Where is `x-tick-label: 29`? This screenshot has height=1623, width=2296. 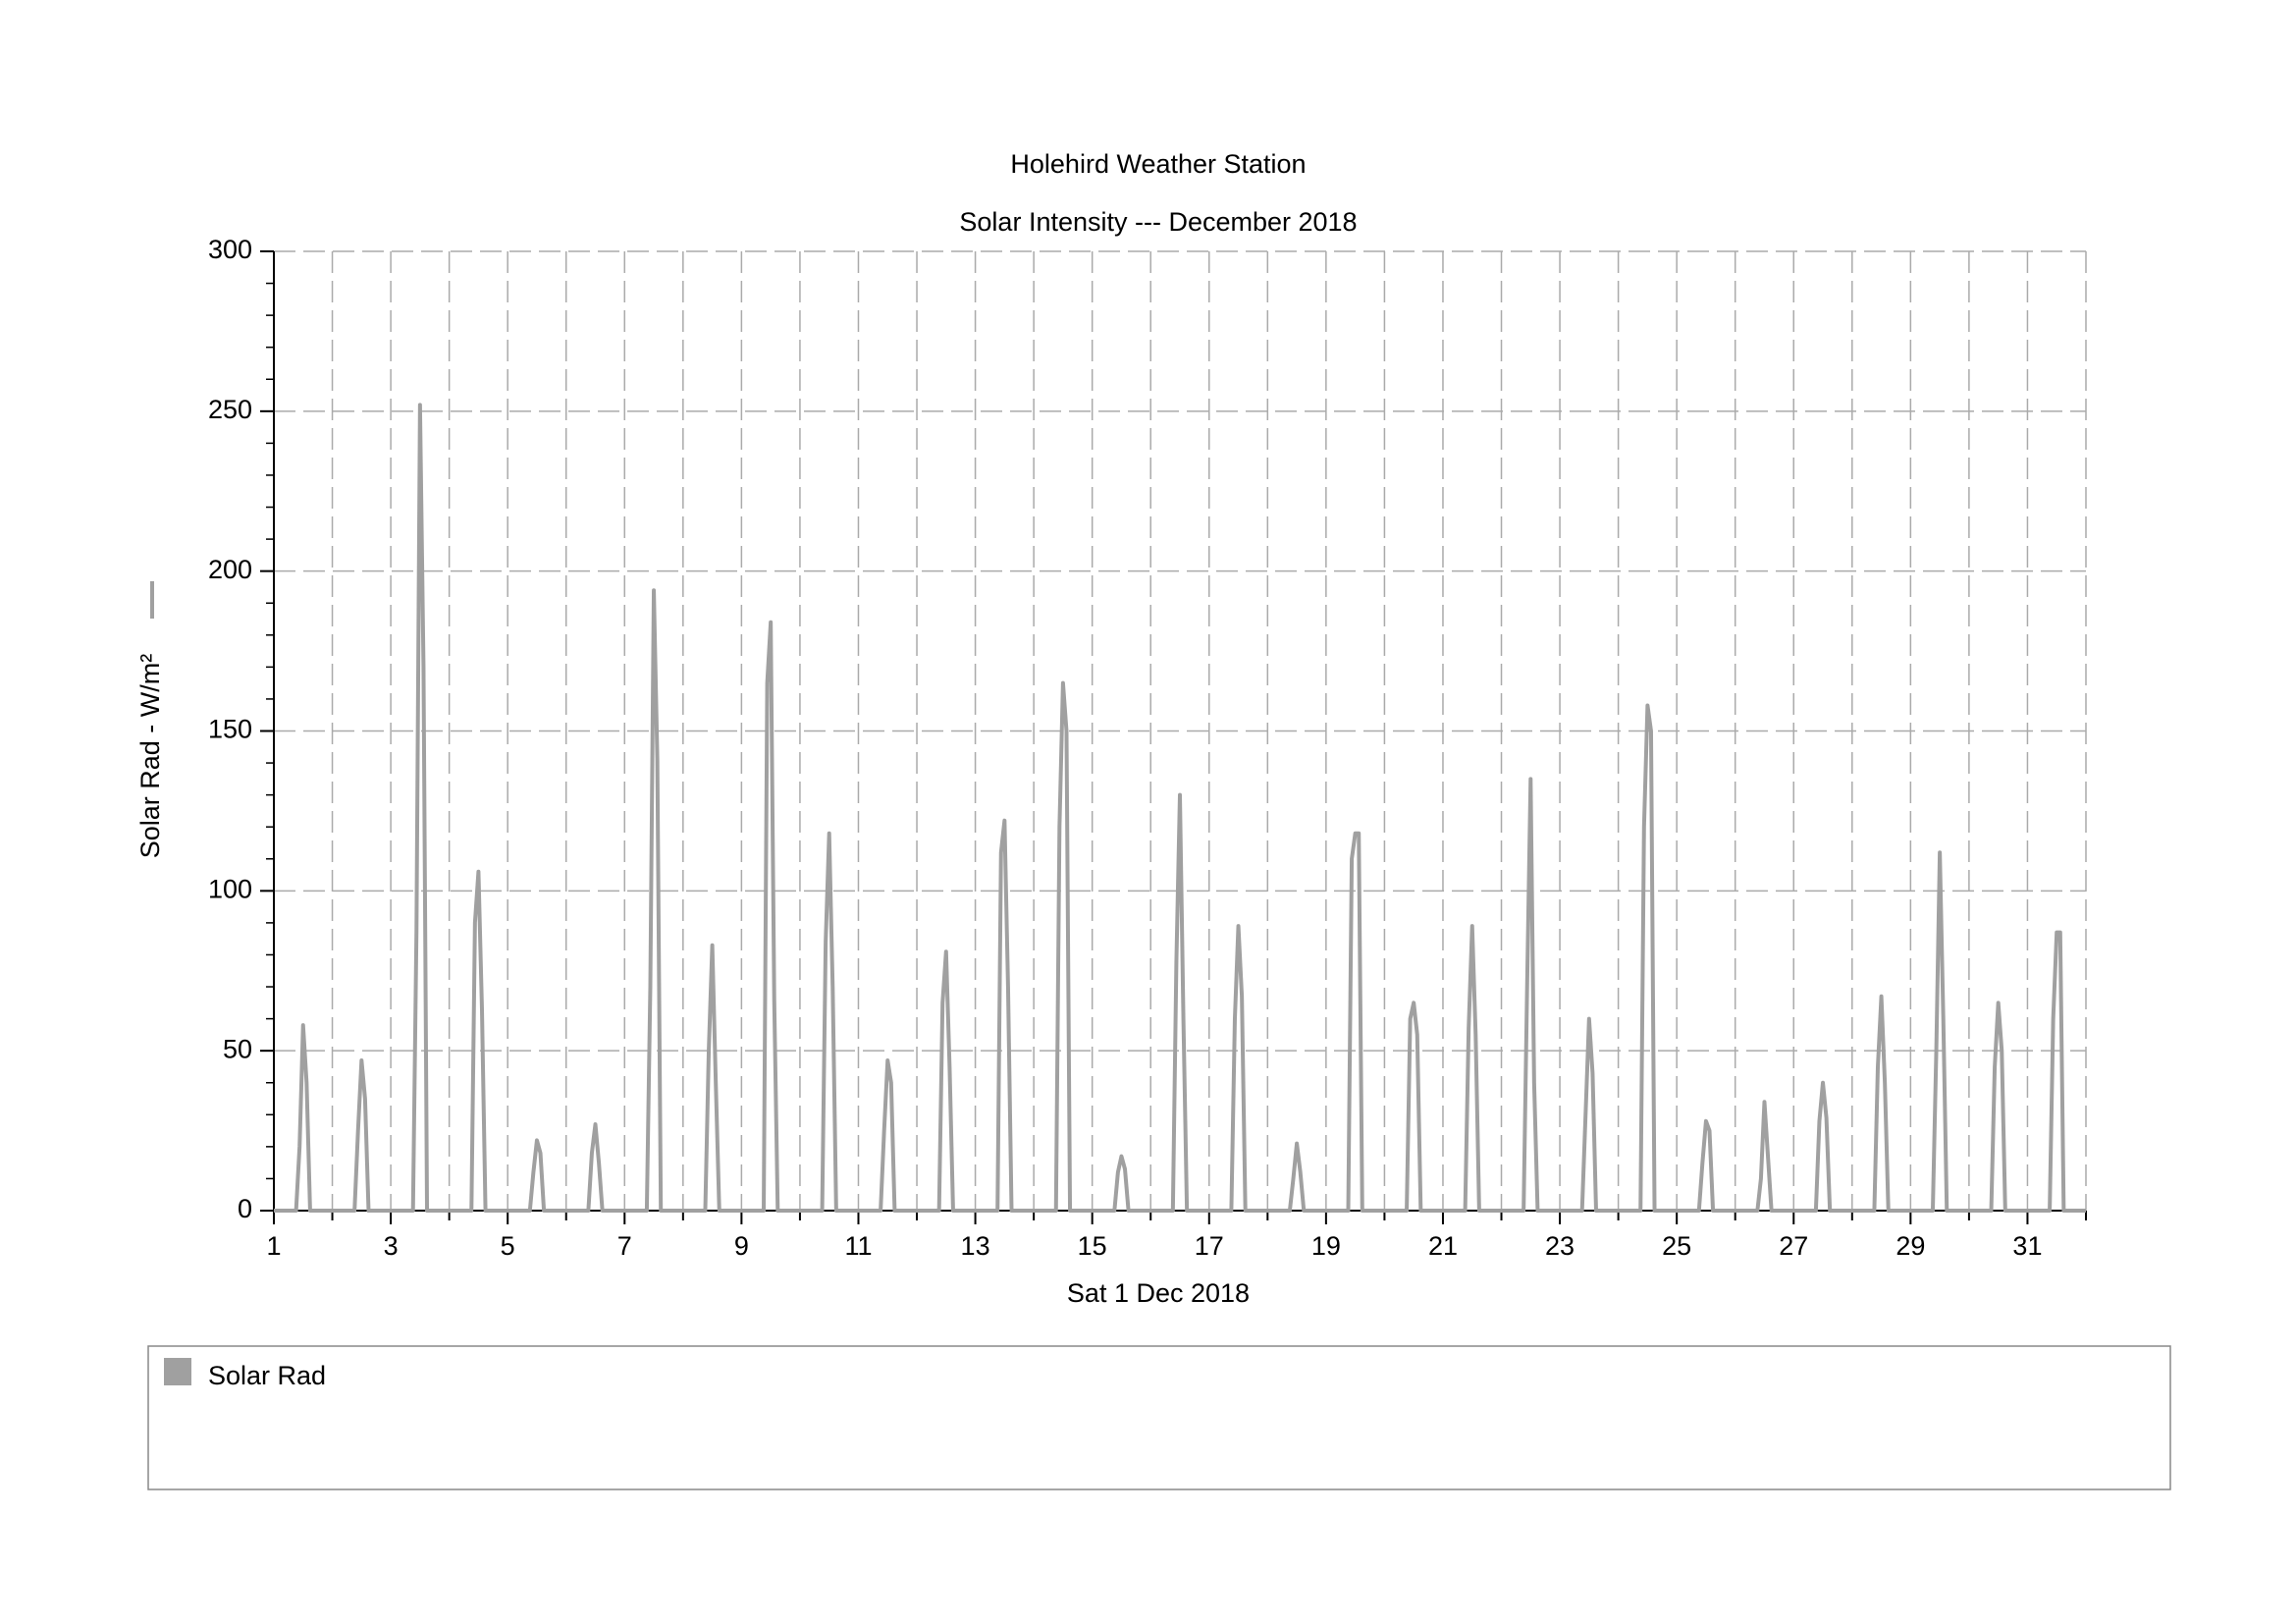
x-tick-label: 29 is located at coordinates (1910, 1246).